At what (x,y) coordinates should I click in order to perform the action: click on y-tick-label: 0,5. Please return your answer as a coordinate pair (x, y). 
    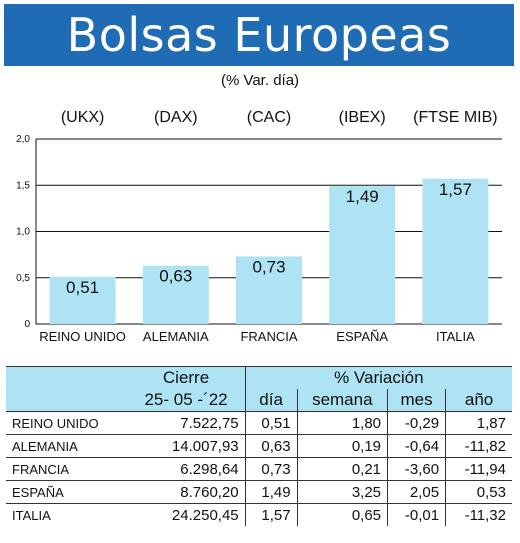
    Looking at the image, I should click on (23, 278).